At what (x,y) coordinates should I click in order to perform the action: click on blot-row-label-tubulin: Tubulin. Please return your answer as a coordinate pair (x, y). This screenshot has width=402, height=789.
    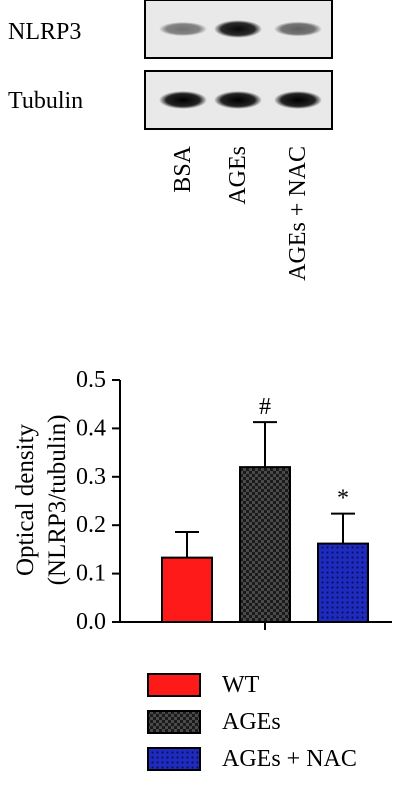
    Looking at the image, I should click on (45, 101).